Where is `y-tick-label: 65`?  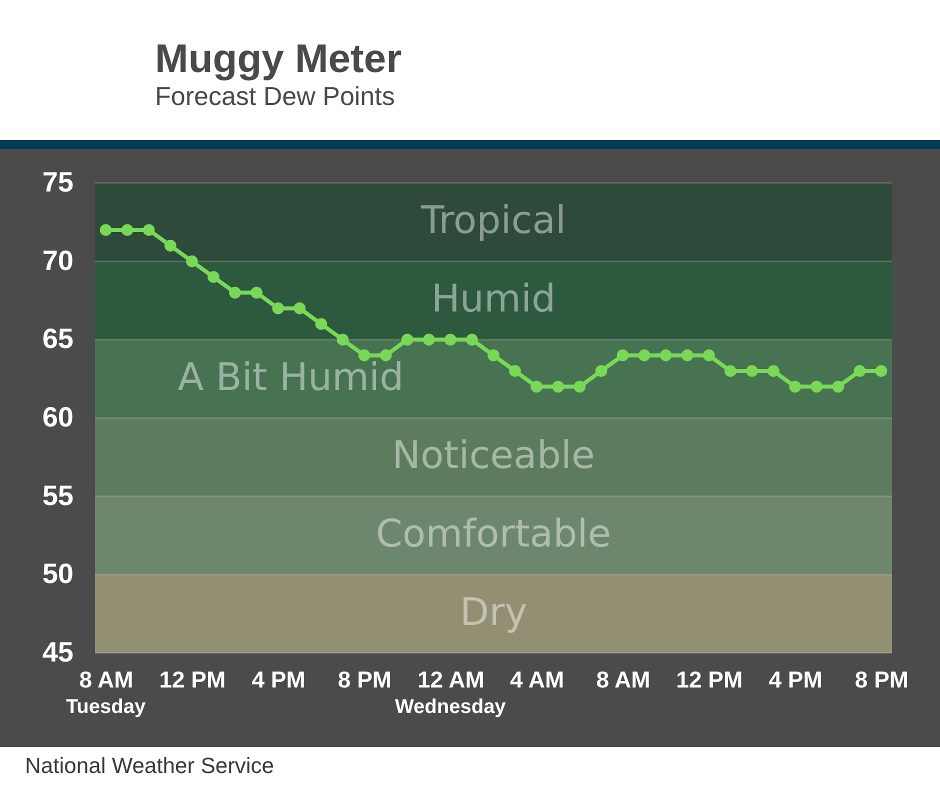
y-tick-label: 65 is located at coordinates (58, 338).